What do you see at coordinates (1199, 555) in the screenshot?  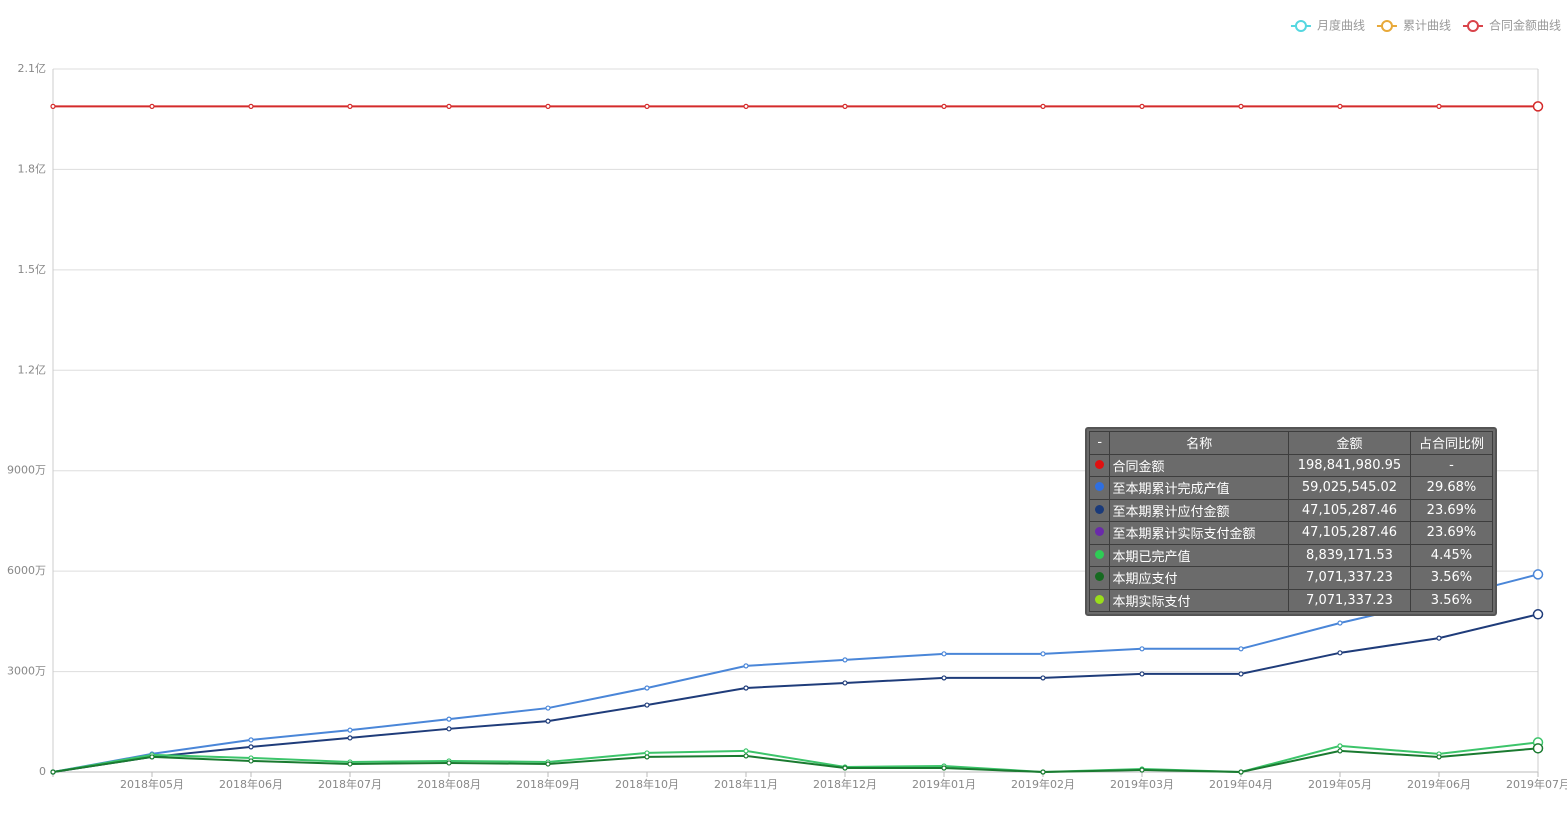 I see `tooltip-name: 本期已完产值` at bounding box center [1199, 555].